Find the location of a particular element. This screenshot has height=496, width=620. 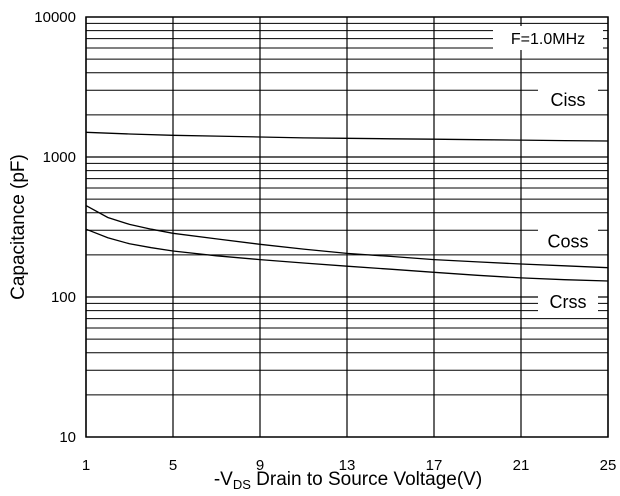

x-tick-label: 25 is located at coordinates (608, 465).